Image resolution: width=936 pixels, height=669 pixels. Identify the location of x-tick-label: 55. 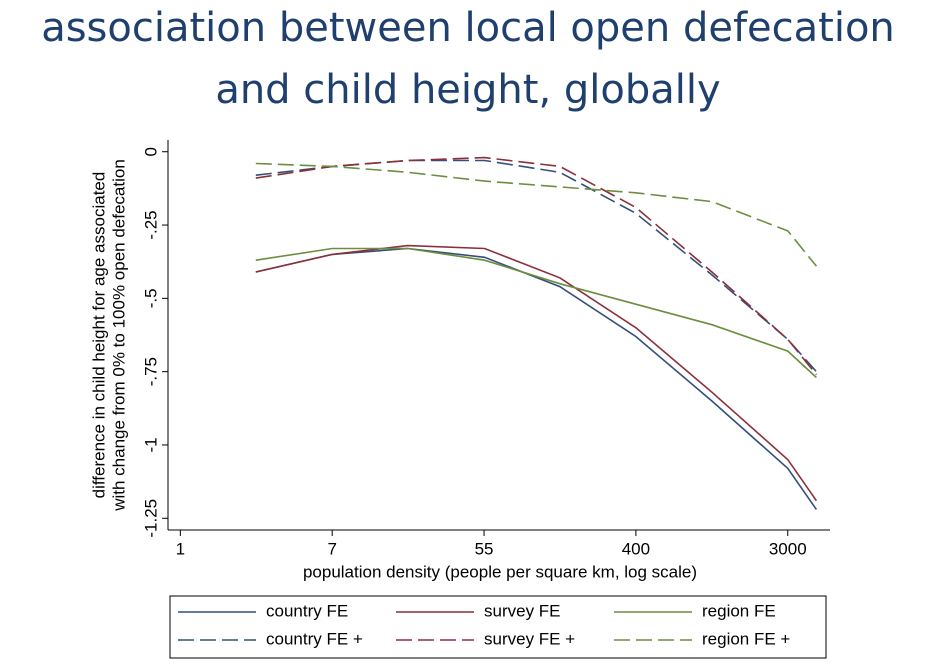
(484, 548).